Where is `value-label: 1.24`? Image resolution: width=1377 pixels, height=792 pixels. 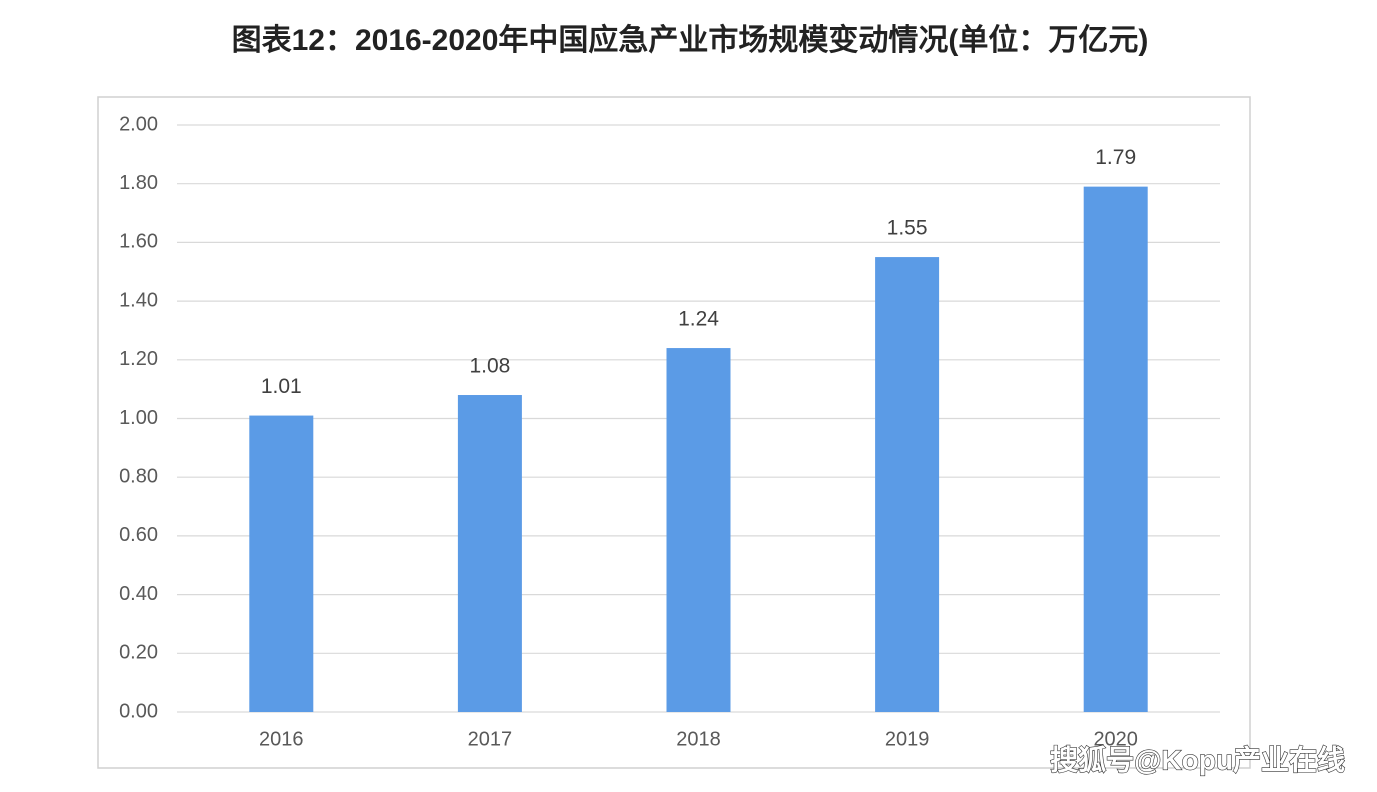
value-label: 1.24 is located at coordinates (698, 319).